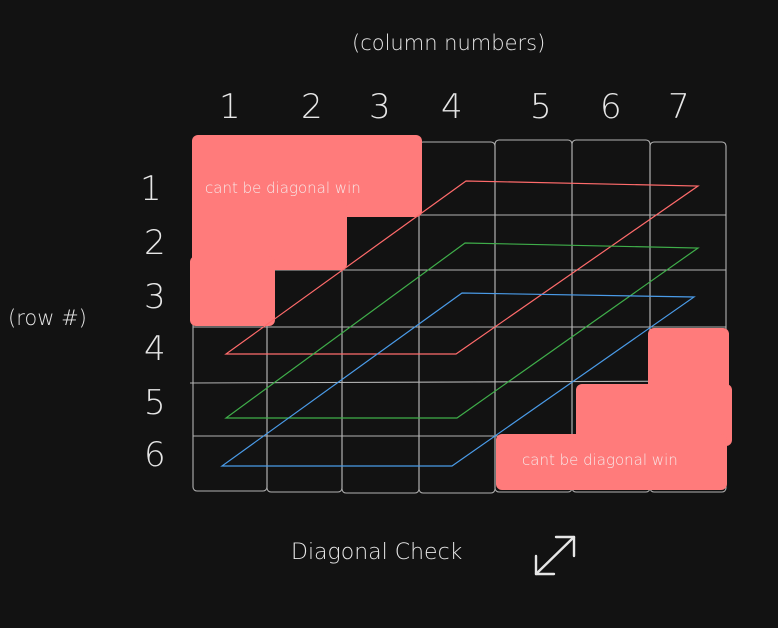  I want to click on column-label-1: 1, so click(230, 107).